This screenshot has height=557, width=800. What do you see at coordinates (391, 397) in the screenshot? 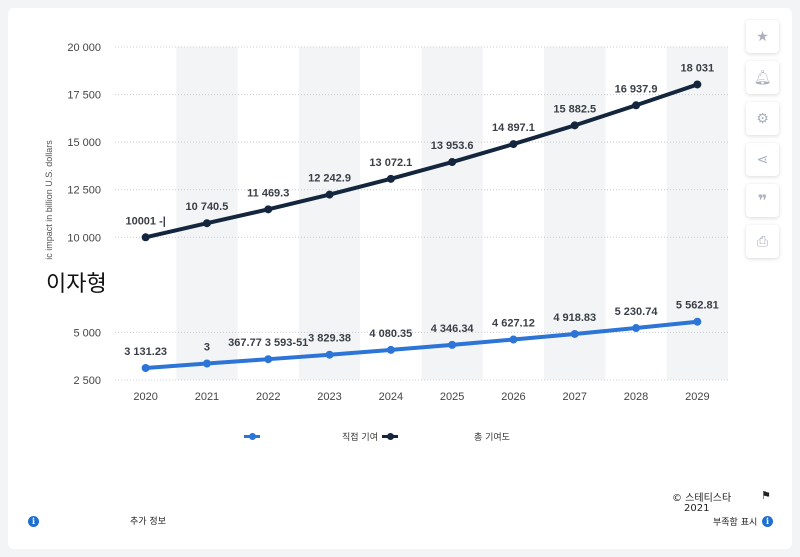
I see `x-tick-label: 2024` at bounding box center [391, 397].